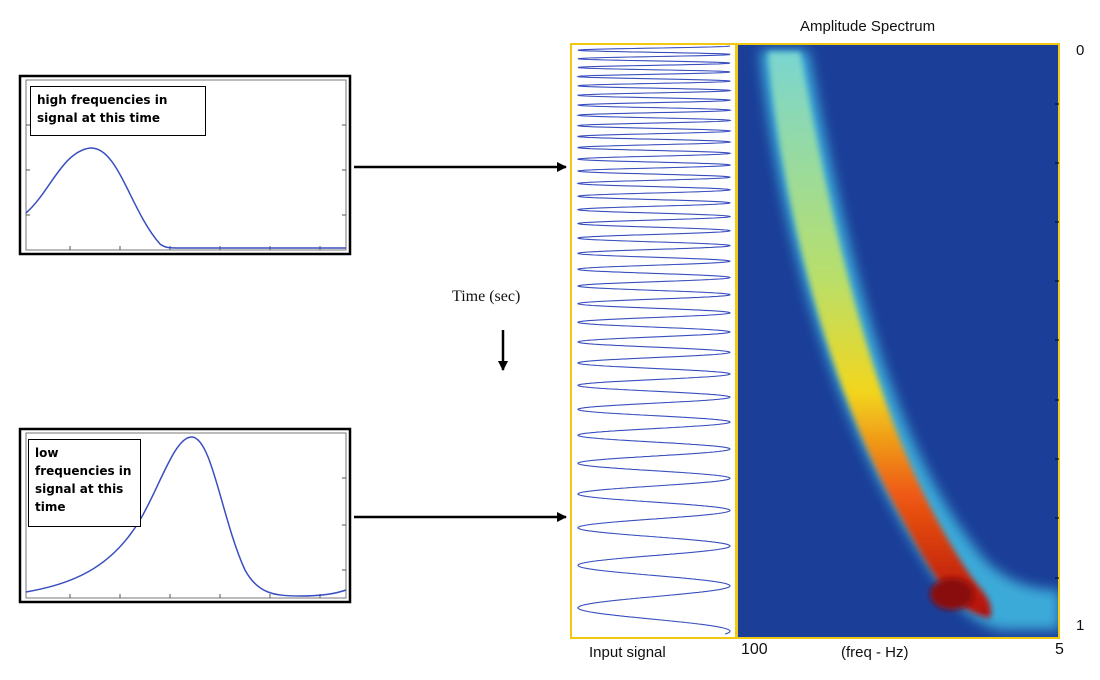  What do you see at coordinates (1057, 341) in the screenshot?
I see `spectrogram-time-ticks` at bounding box center [1057, 341].